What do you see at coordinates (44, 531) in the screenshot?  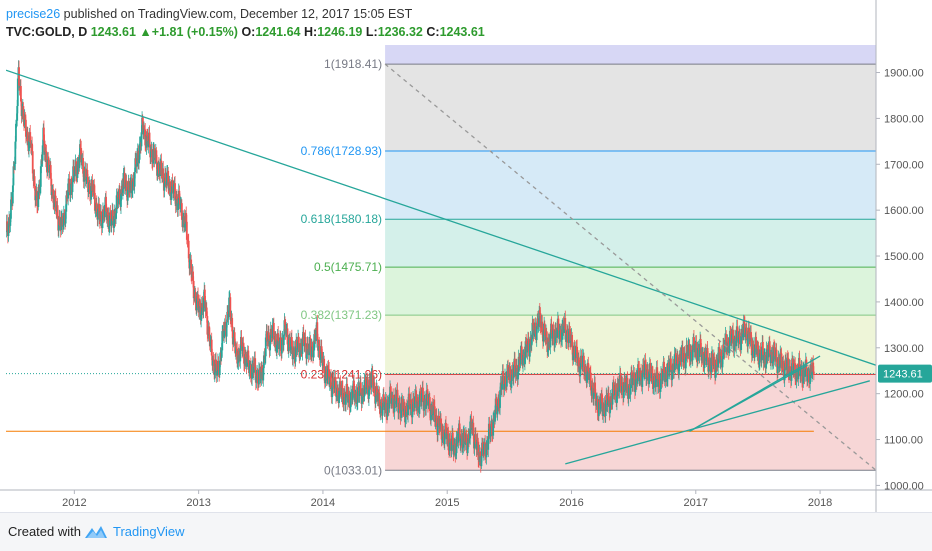 I see `created-with-text: Created with` at bounding box center [44, 531].